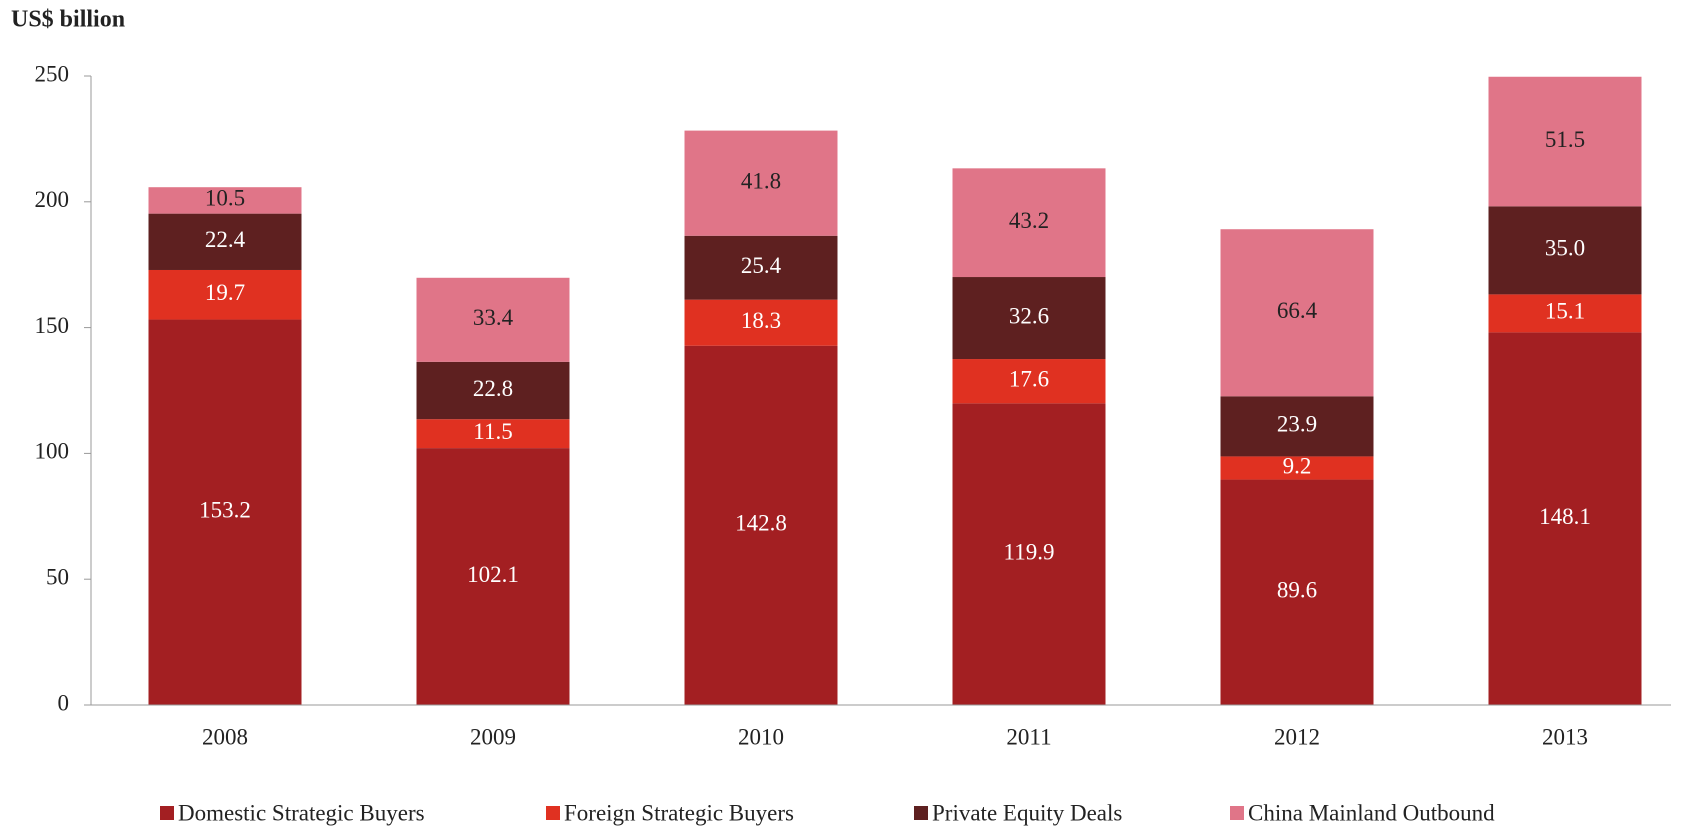 The image size is (1702, 832). I want to click on x-tick-label: 2012, so click(1297, 736).